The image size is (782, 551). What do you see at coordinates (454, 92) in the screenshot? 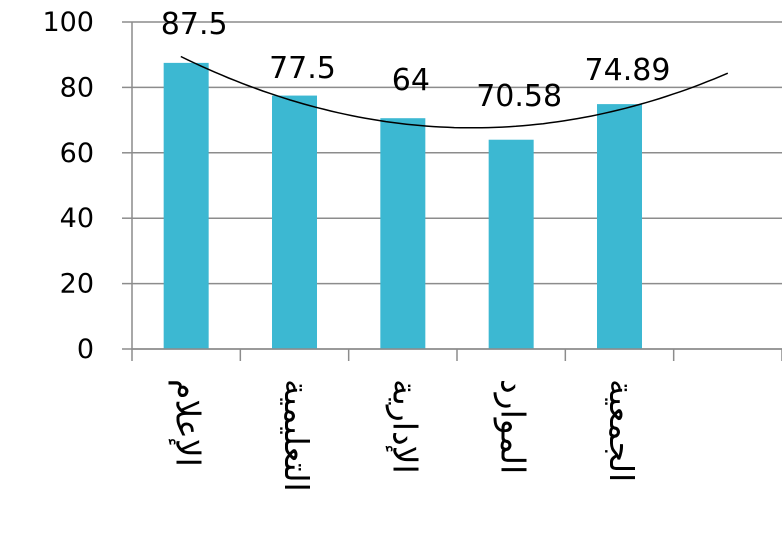
I see `trendline` at bounding box center [454, 92].